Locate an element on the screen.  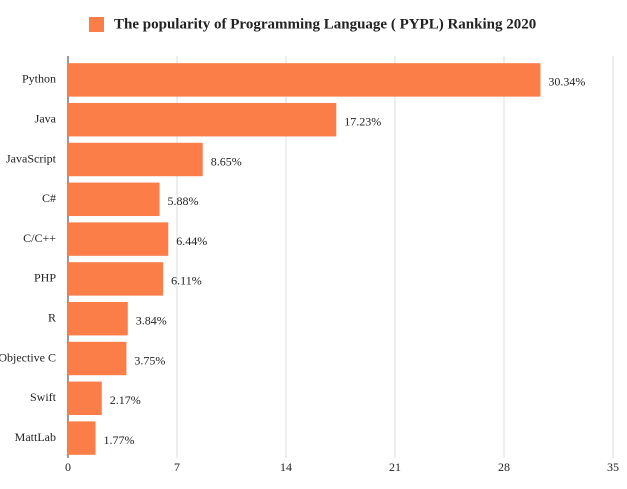
value-label: 5.88% is located at coordinates (183, 201).